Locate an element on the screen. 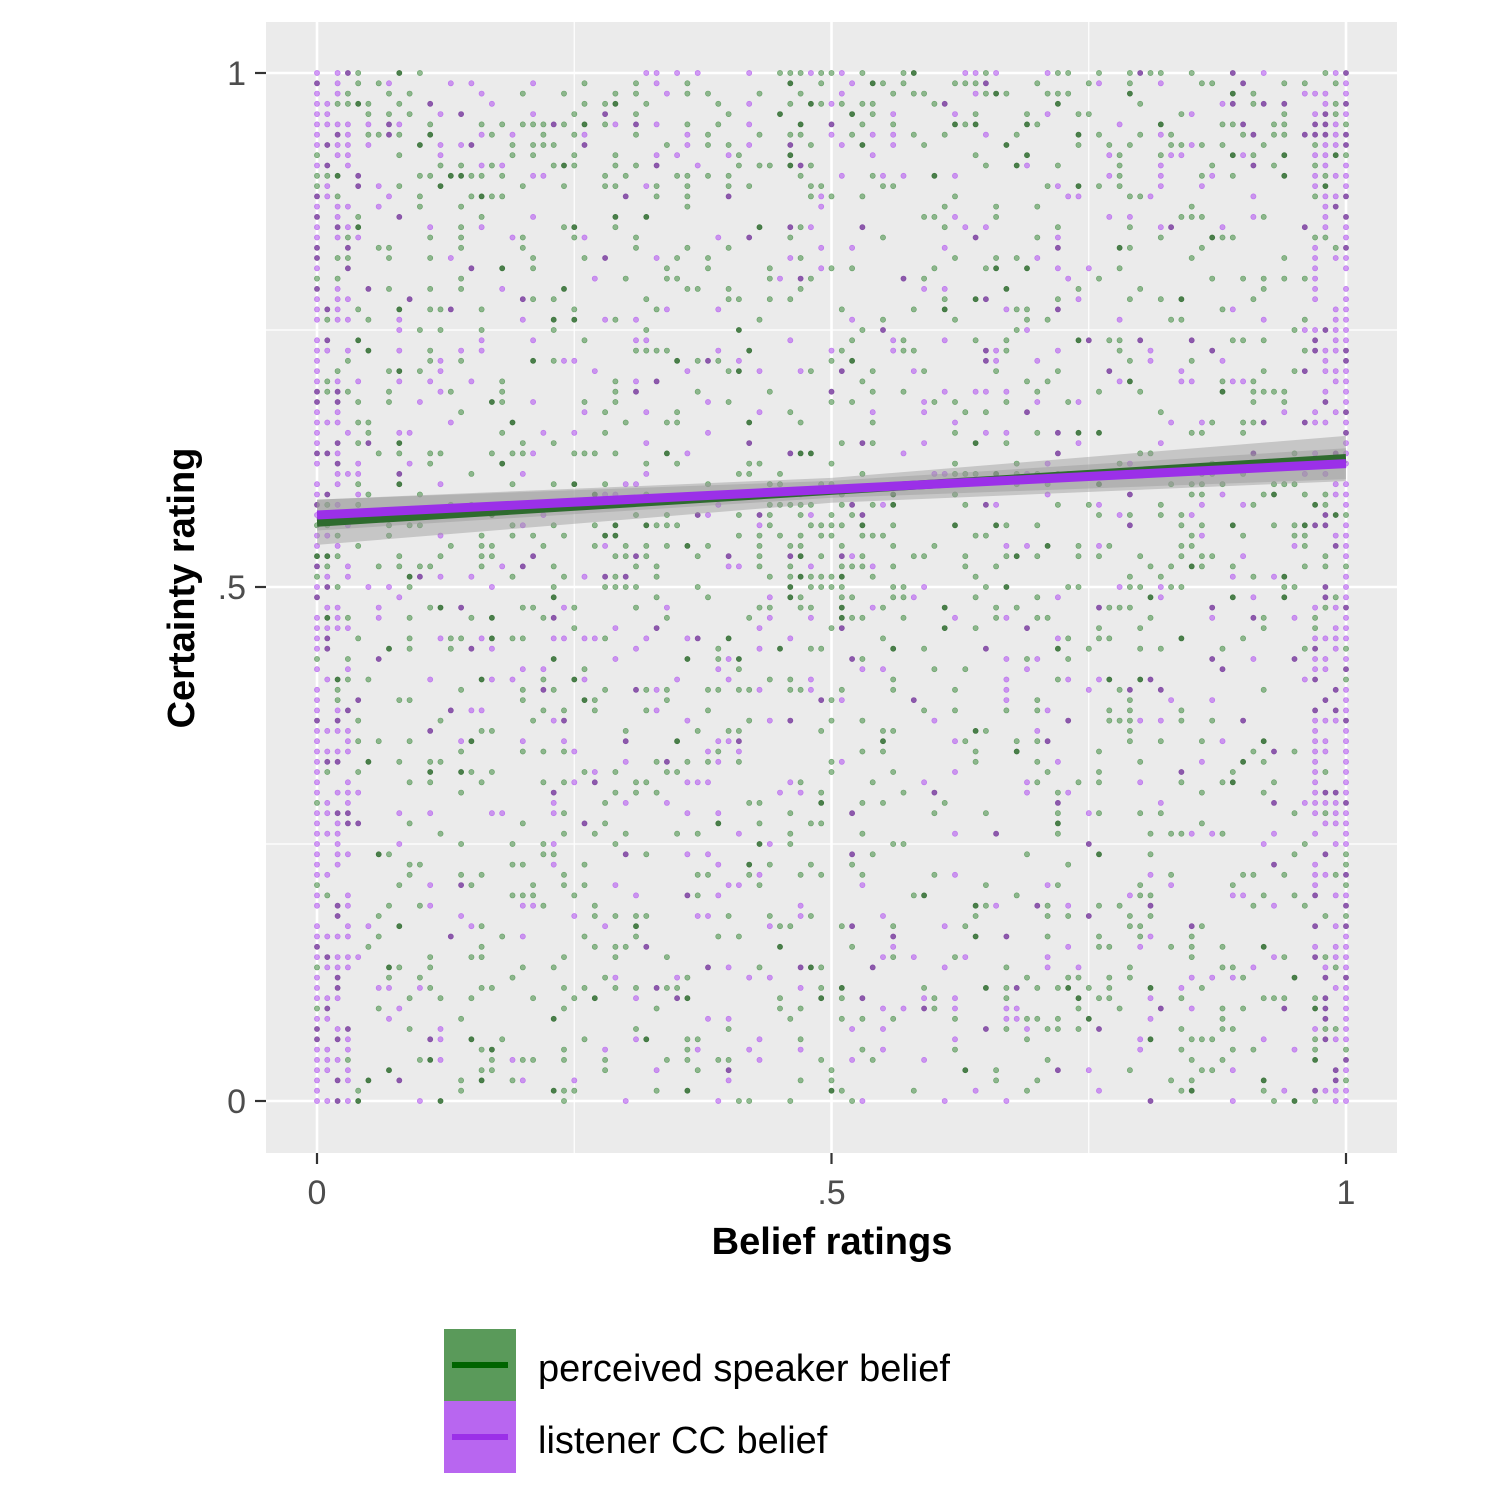 The width and height of the screenshot is (1500, 1500). x-tick-label: 1 is located at coordinates (1346, 1193).